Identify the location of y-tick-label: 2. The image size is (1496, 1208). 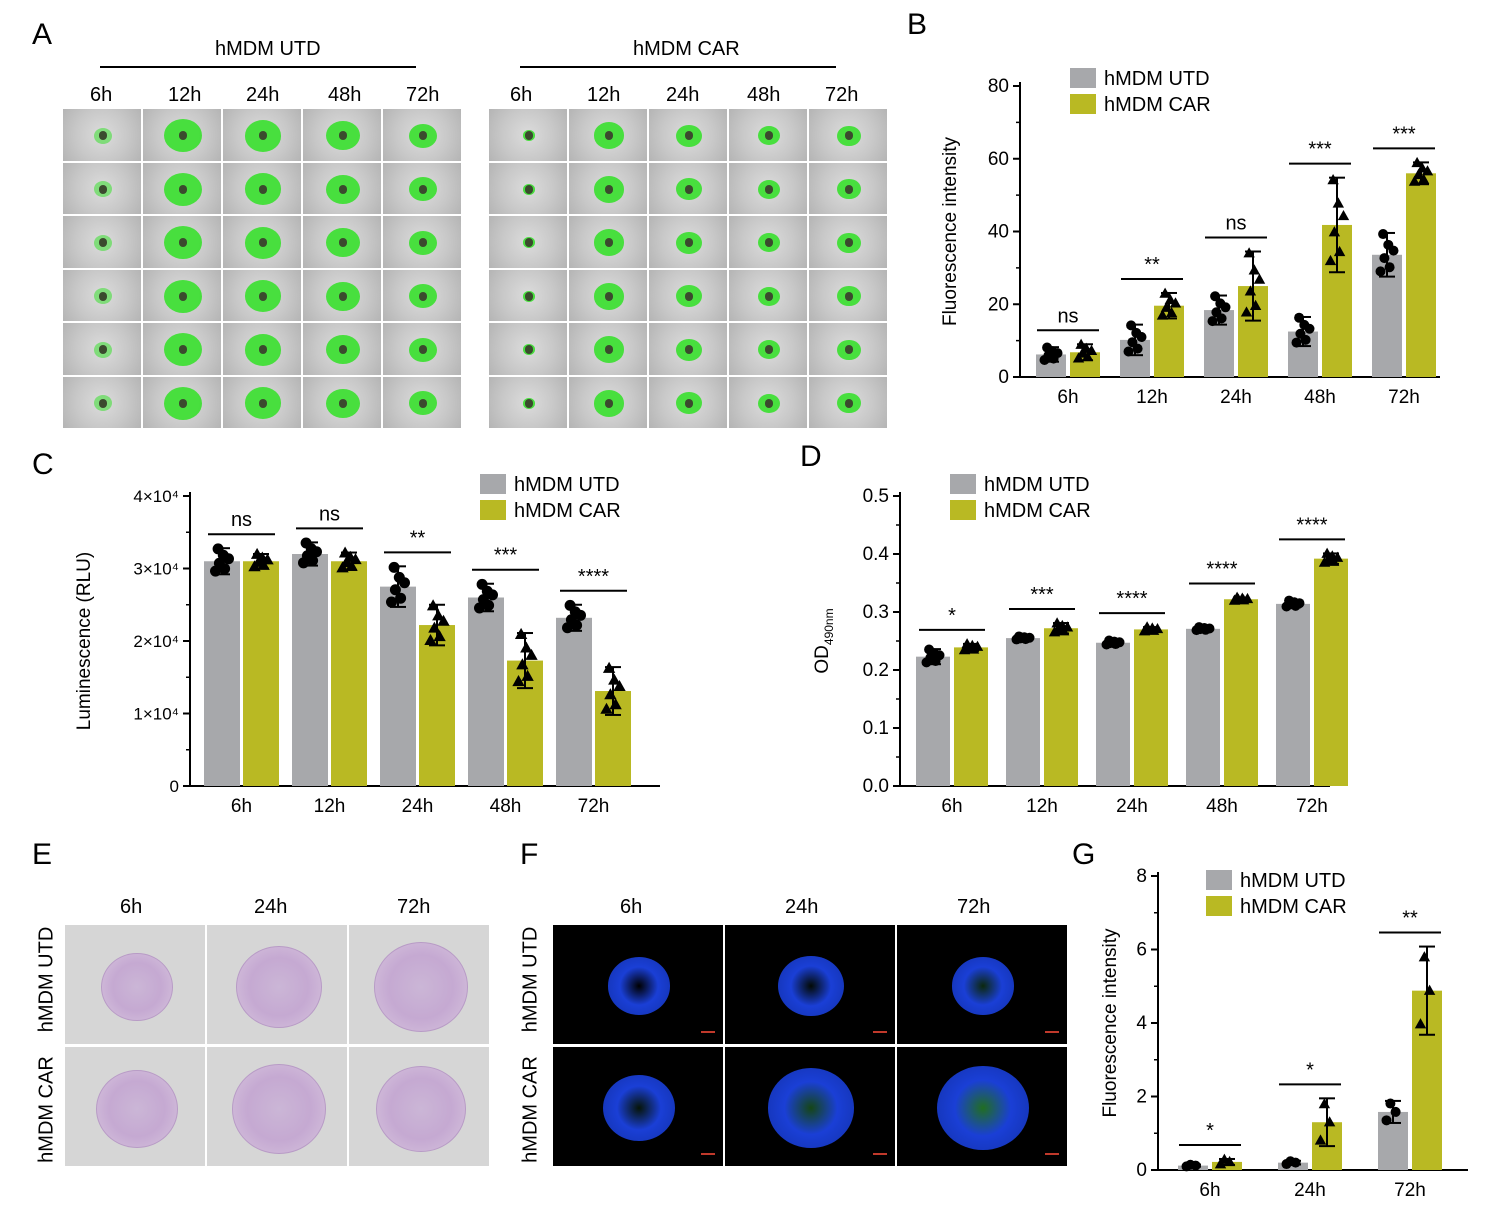
(1141, 1097).